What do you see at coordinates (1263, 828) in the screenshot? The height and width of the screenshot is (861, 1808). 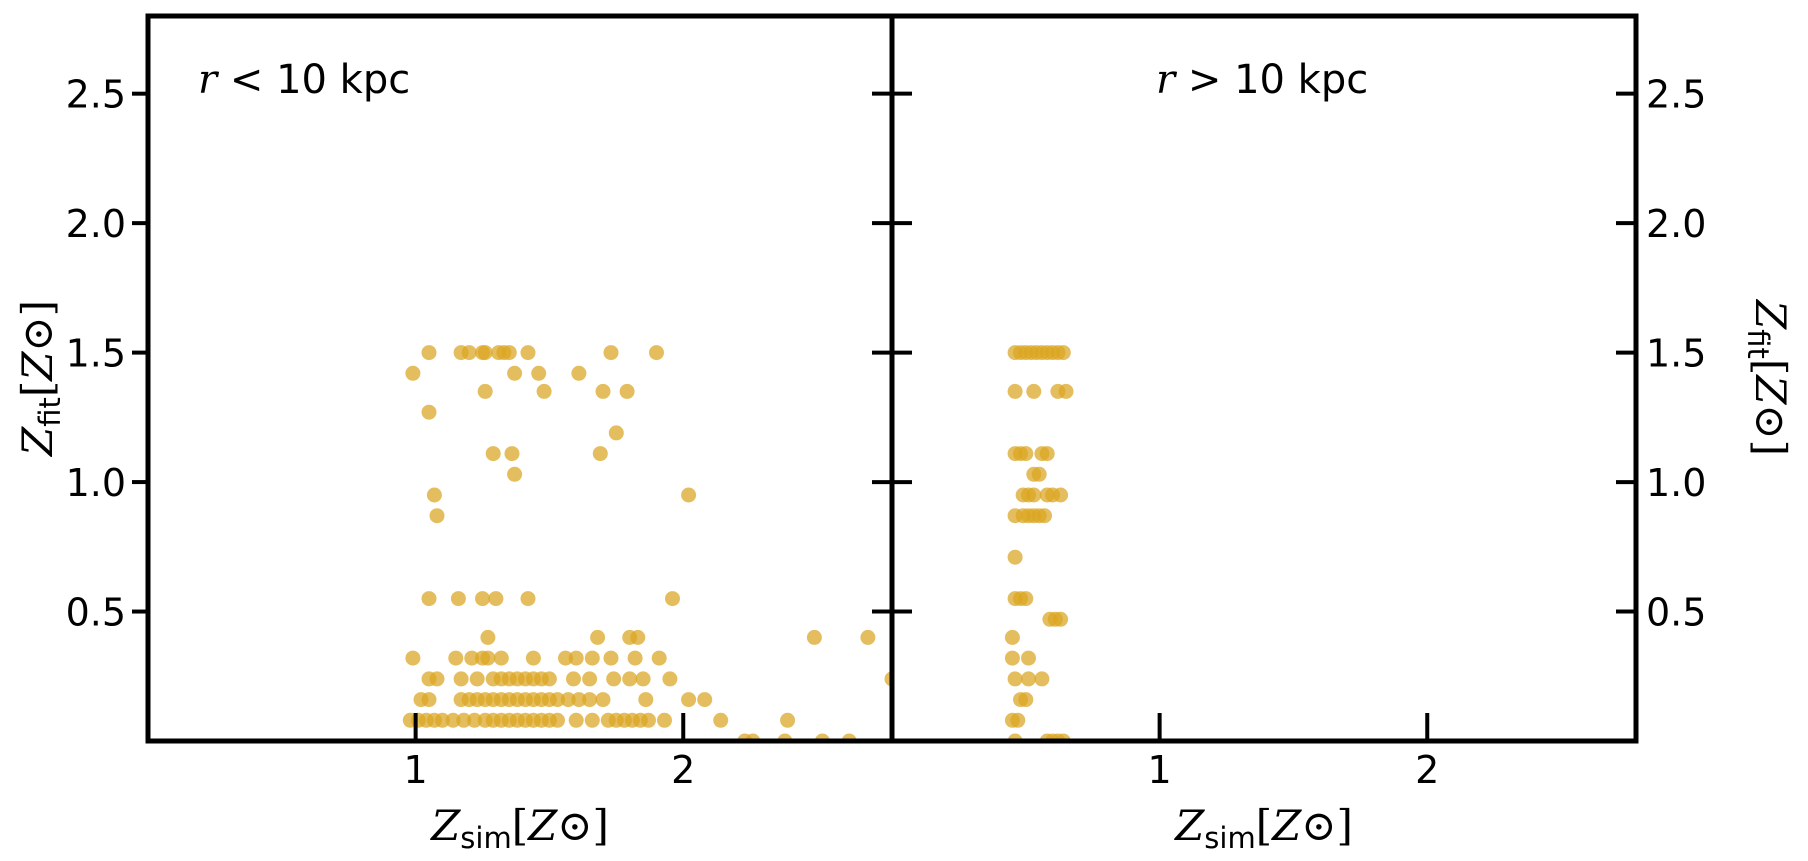 I see `right-x-axis-label: Zsim[Z⊙]` at bounding box center [1263, 828].